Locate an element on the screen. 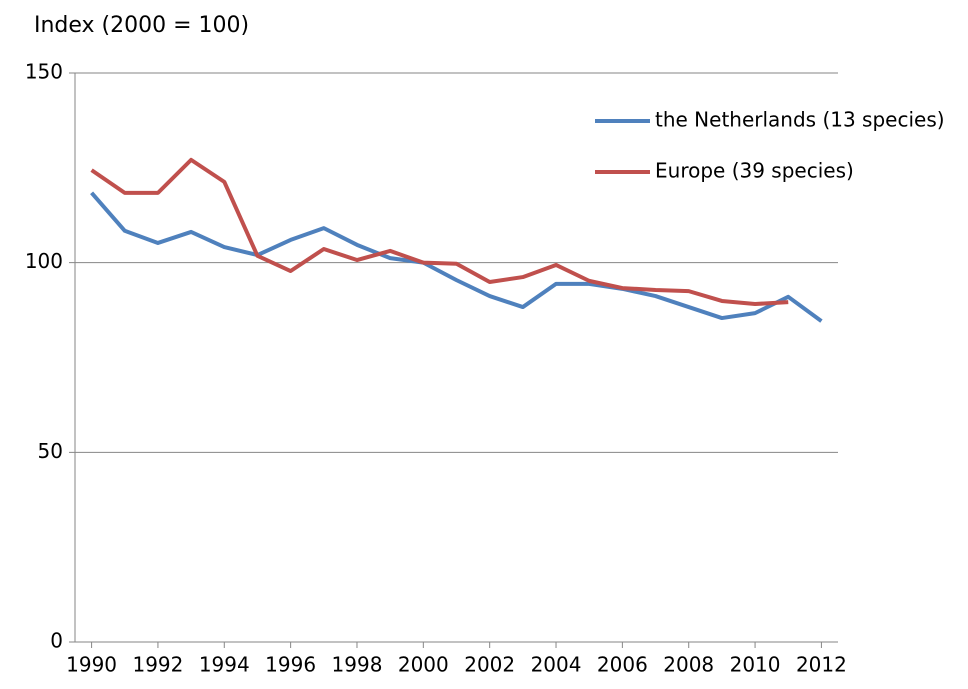 The width and height of the screenshot is (968, 689). x-tick-label: 2000 is located at coordinates (423, 665).